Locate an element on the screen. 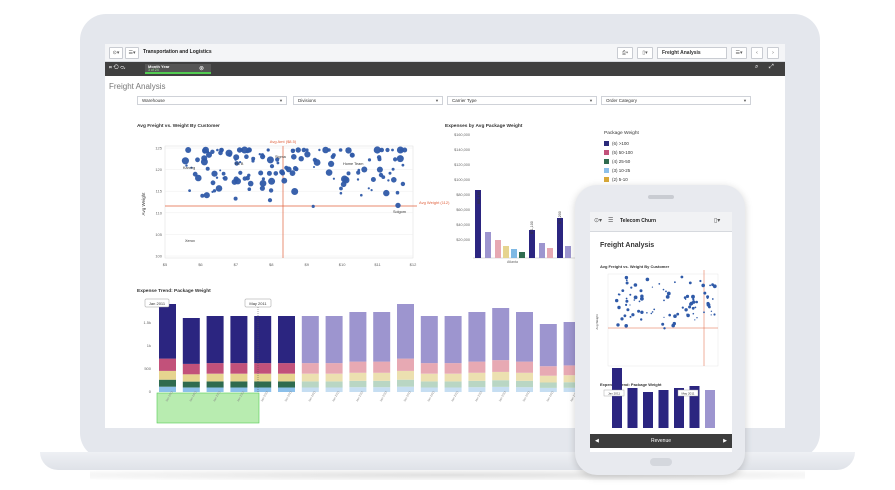 The height and width of the screenshot is (490, 895). global-menu-button: ⊙▾ is located at coordinates (116, 53).